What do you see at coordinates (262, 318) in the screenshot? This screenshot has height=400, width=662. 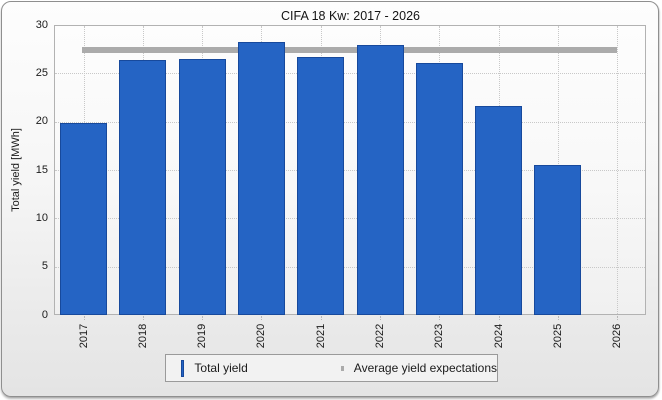 I see `x-tick-2020` at bounding box center [262, 318].